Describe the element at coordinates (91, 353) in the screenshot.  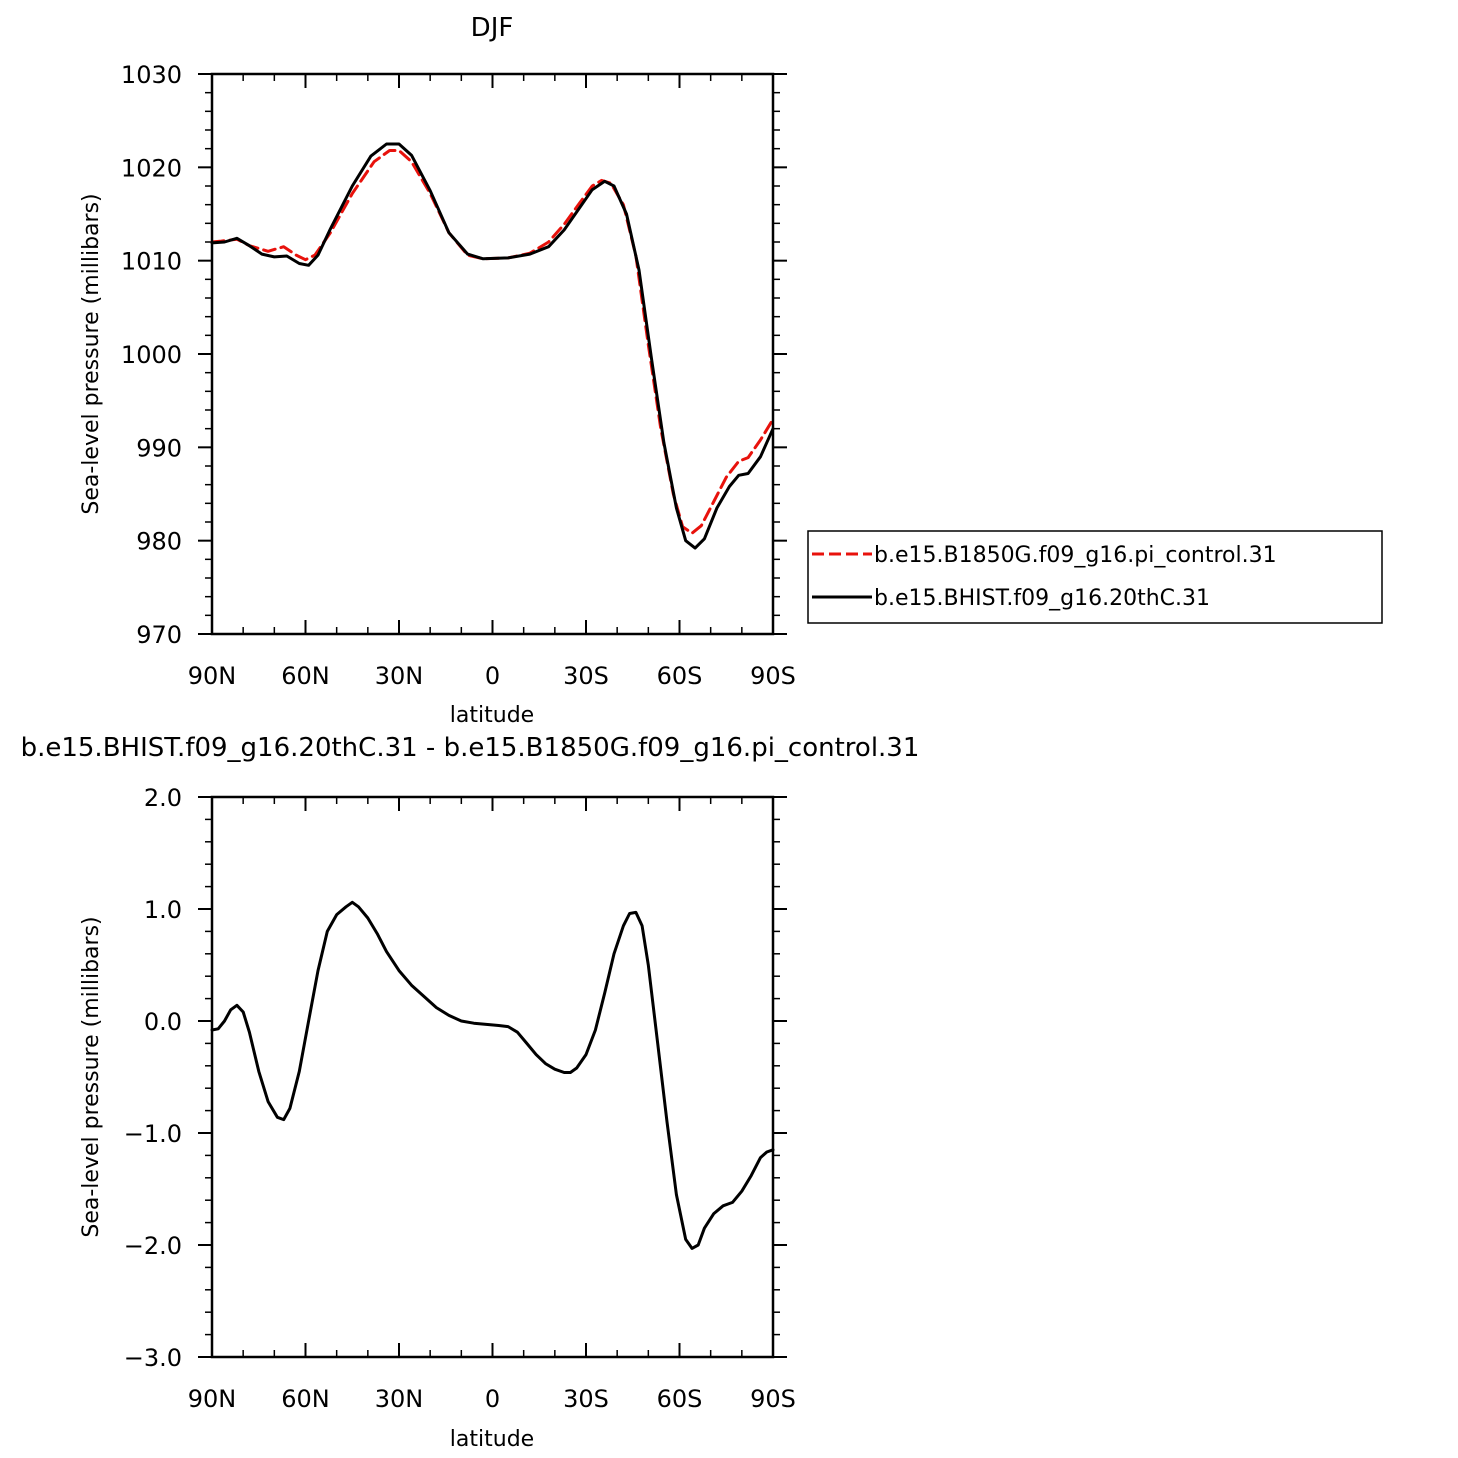
I see `top-chart-ylabel: Sea-level pressure (millibars)` at that location.